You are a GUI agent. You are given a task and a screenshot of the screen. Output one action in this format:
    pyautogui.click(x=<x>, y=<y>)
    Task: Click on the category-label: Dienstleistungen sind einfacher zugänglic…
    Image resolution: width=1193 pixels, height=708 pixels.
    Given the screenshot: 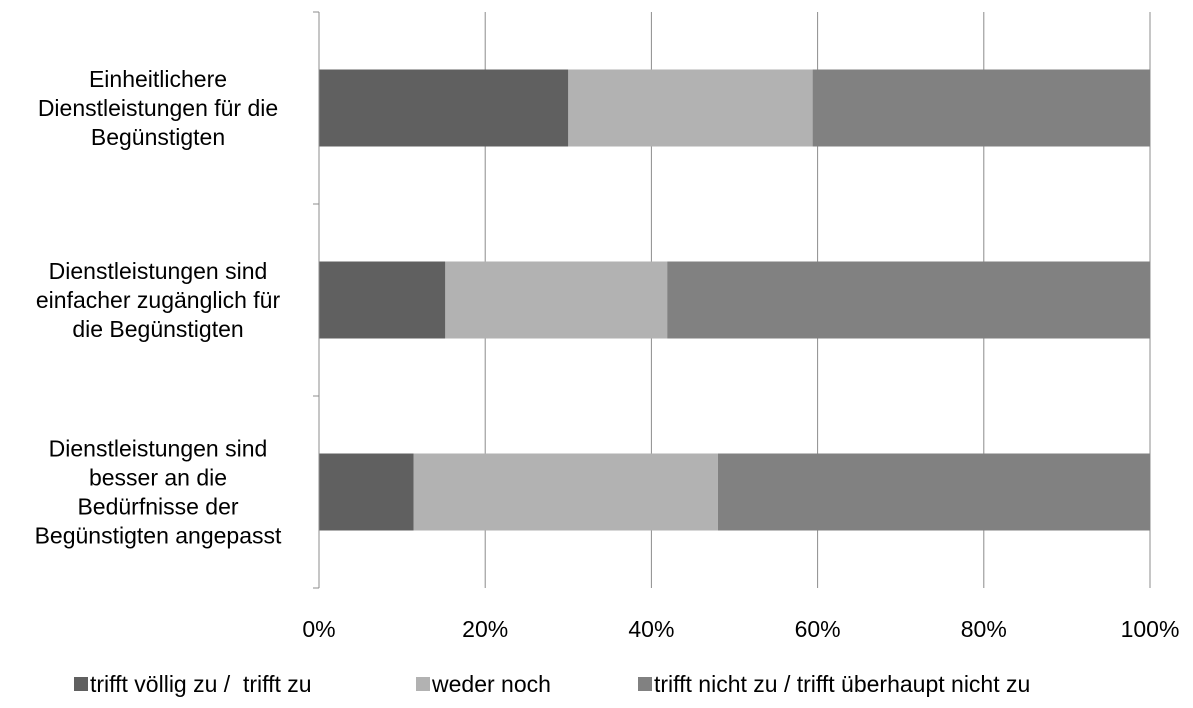 What is the action you would take?
    pyautogui.click(x=158, y=300)
    